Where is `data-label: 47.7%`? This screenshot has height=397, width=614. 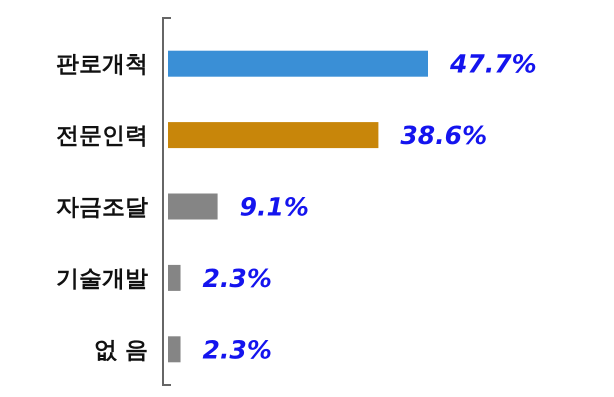 data-label: 47.7% is located at coordinates (493, 64).